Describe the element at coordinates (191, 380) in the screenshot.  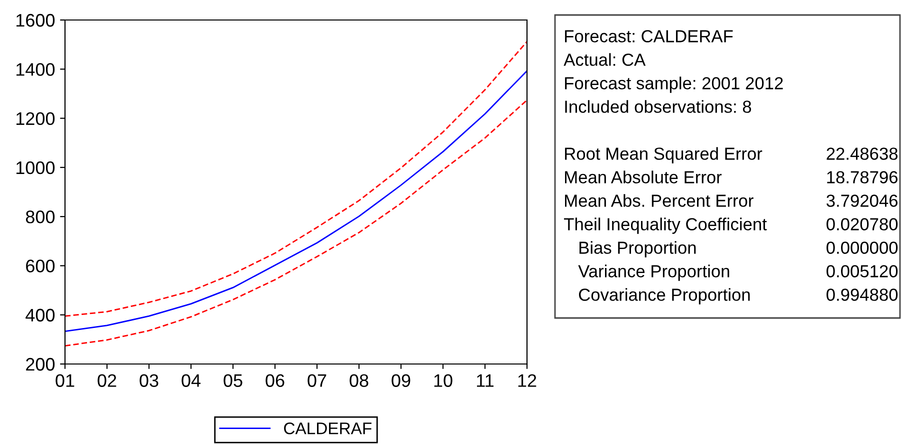
I see `x-tick-label: 04` at that location.